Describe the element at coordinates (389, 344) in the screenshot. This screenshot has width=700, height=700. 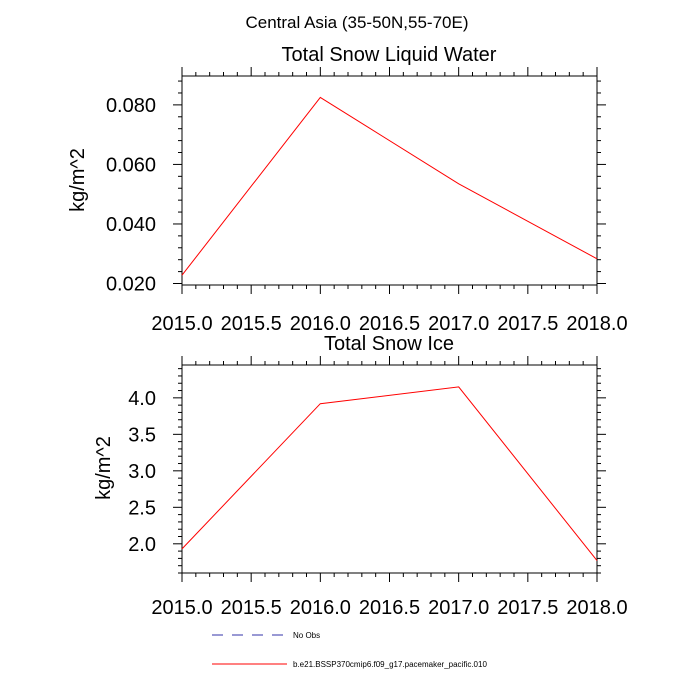
I see `panel-title: Total Snow Ice` at that location.